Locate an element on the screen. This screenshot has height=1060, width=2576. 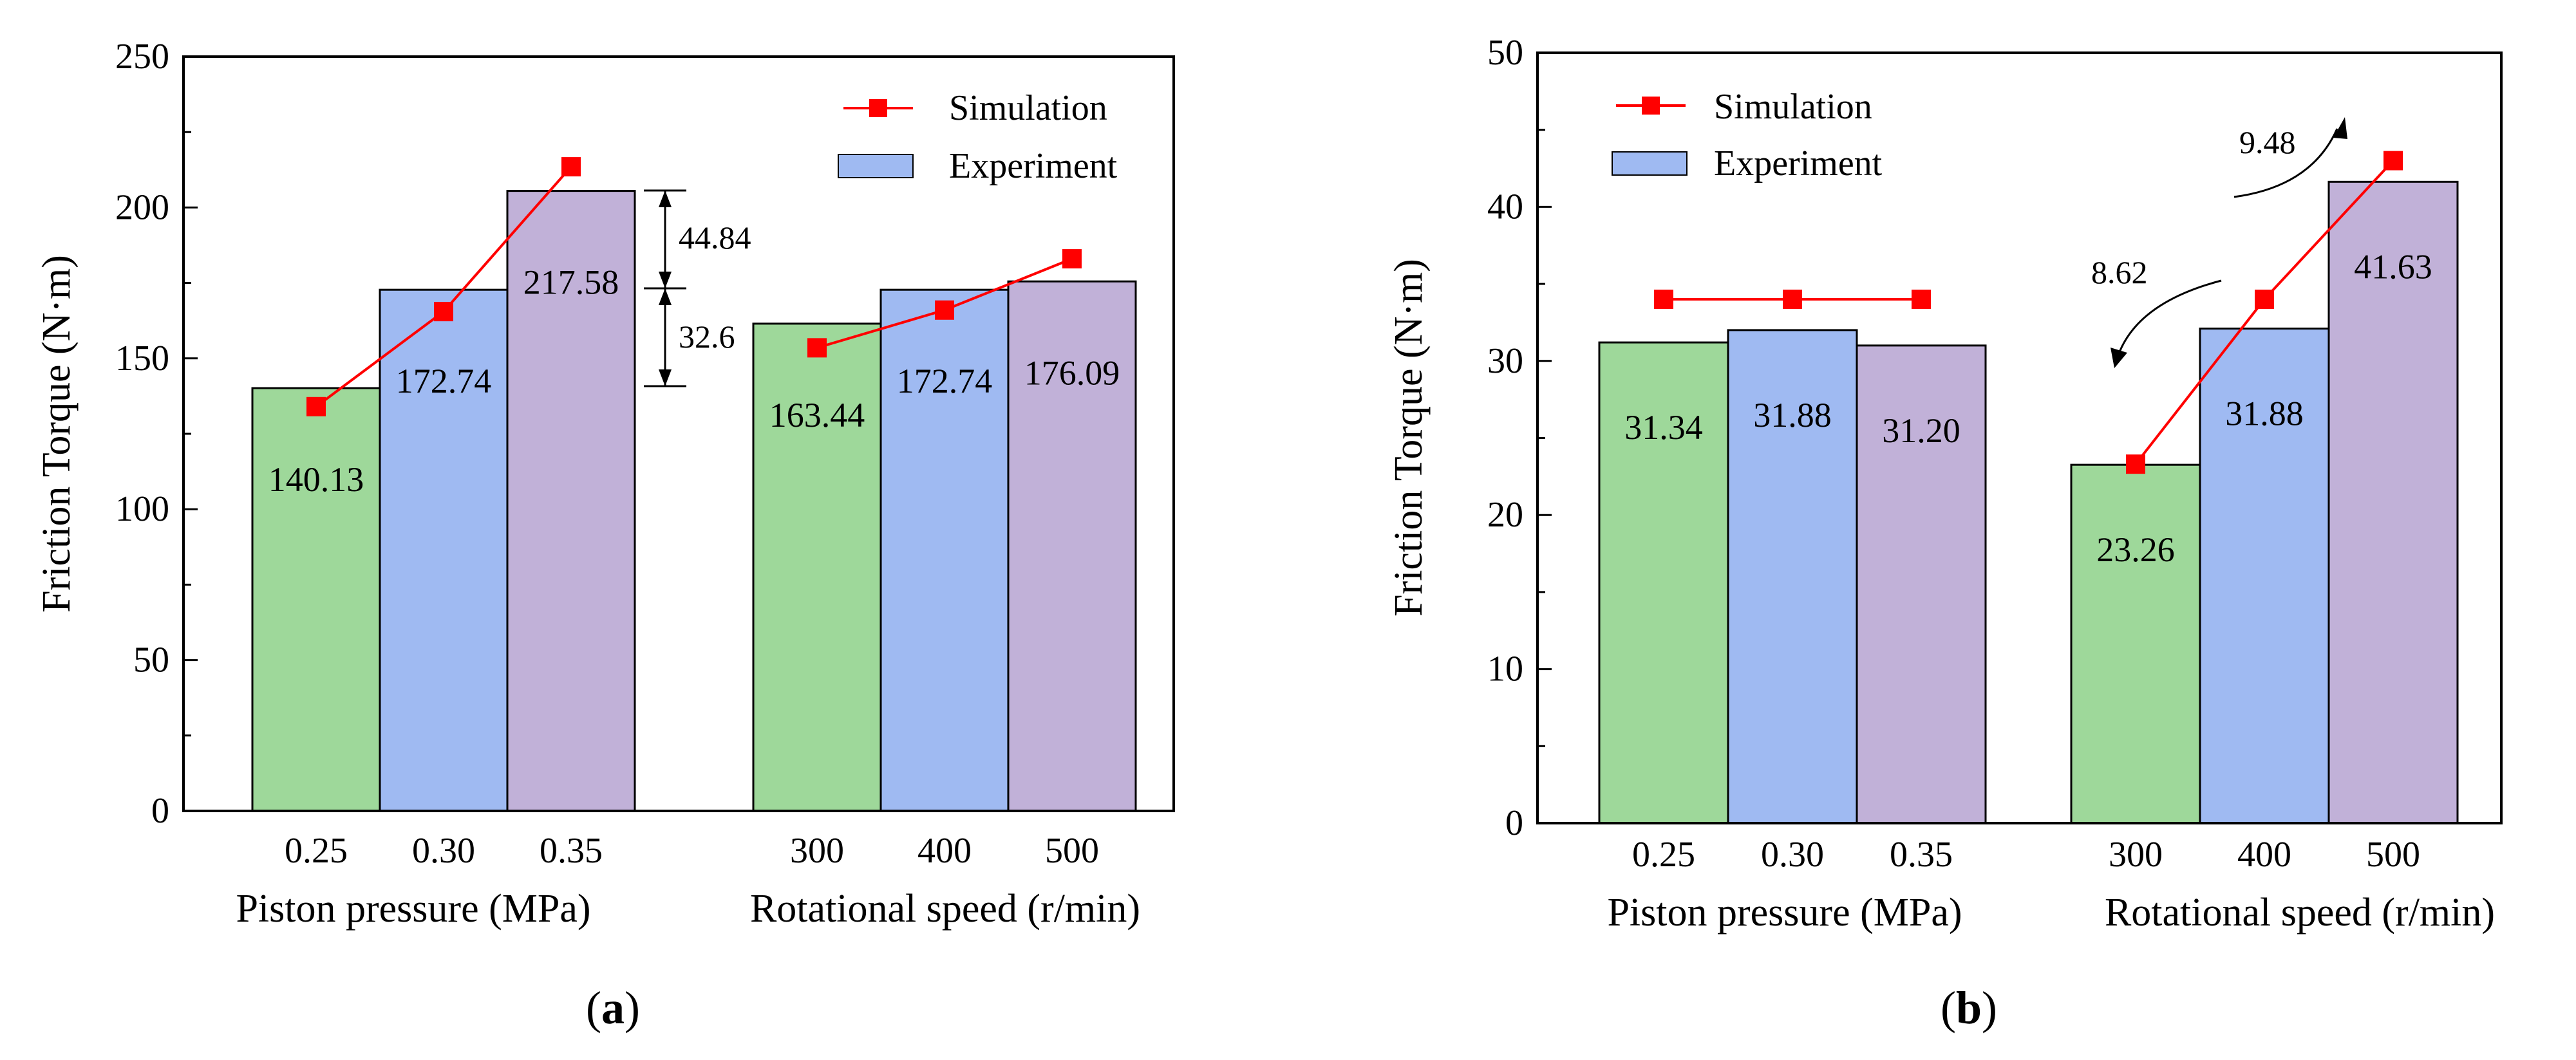
bar-value-label: 217.58 is located at coordinates (571, 282).